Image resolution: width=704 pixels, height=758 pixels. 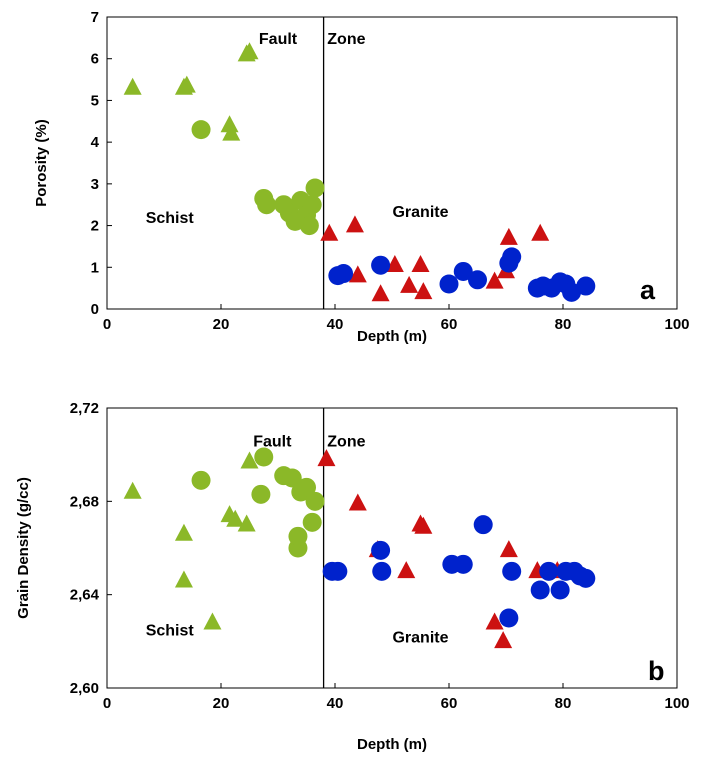 What do you see at coordinates (420, 212) in the screenshot?
I see `annotation-label: Granite` at bounding box center [420, 212].